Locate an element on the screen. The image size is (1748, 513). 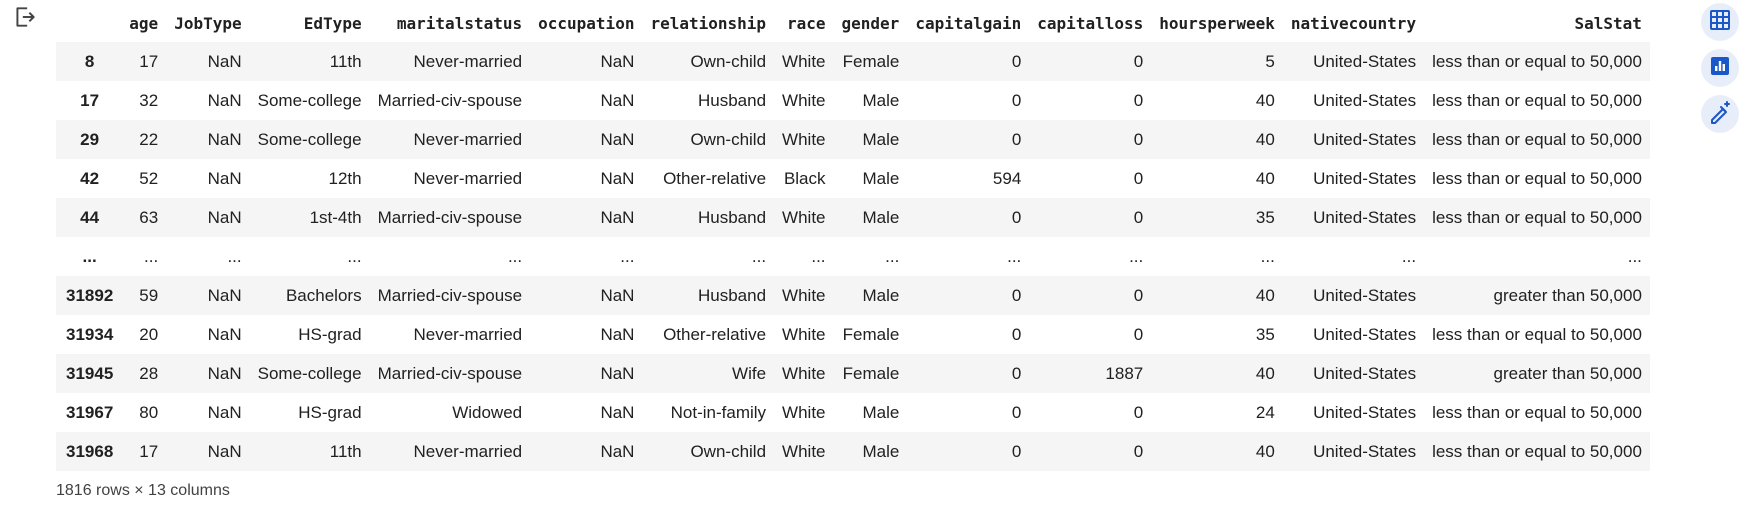
table-cell: 20 is located at coordinates (149, 334).